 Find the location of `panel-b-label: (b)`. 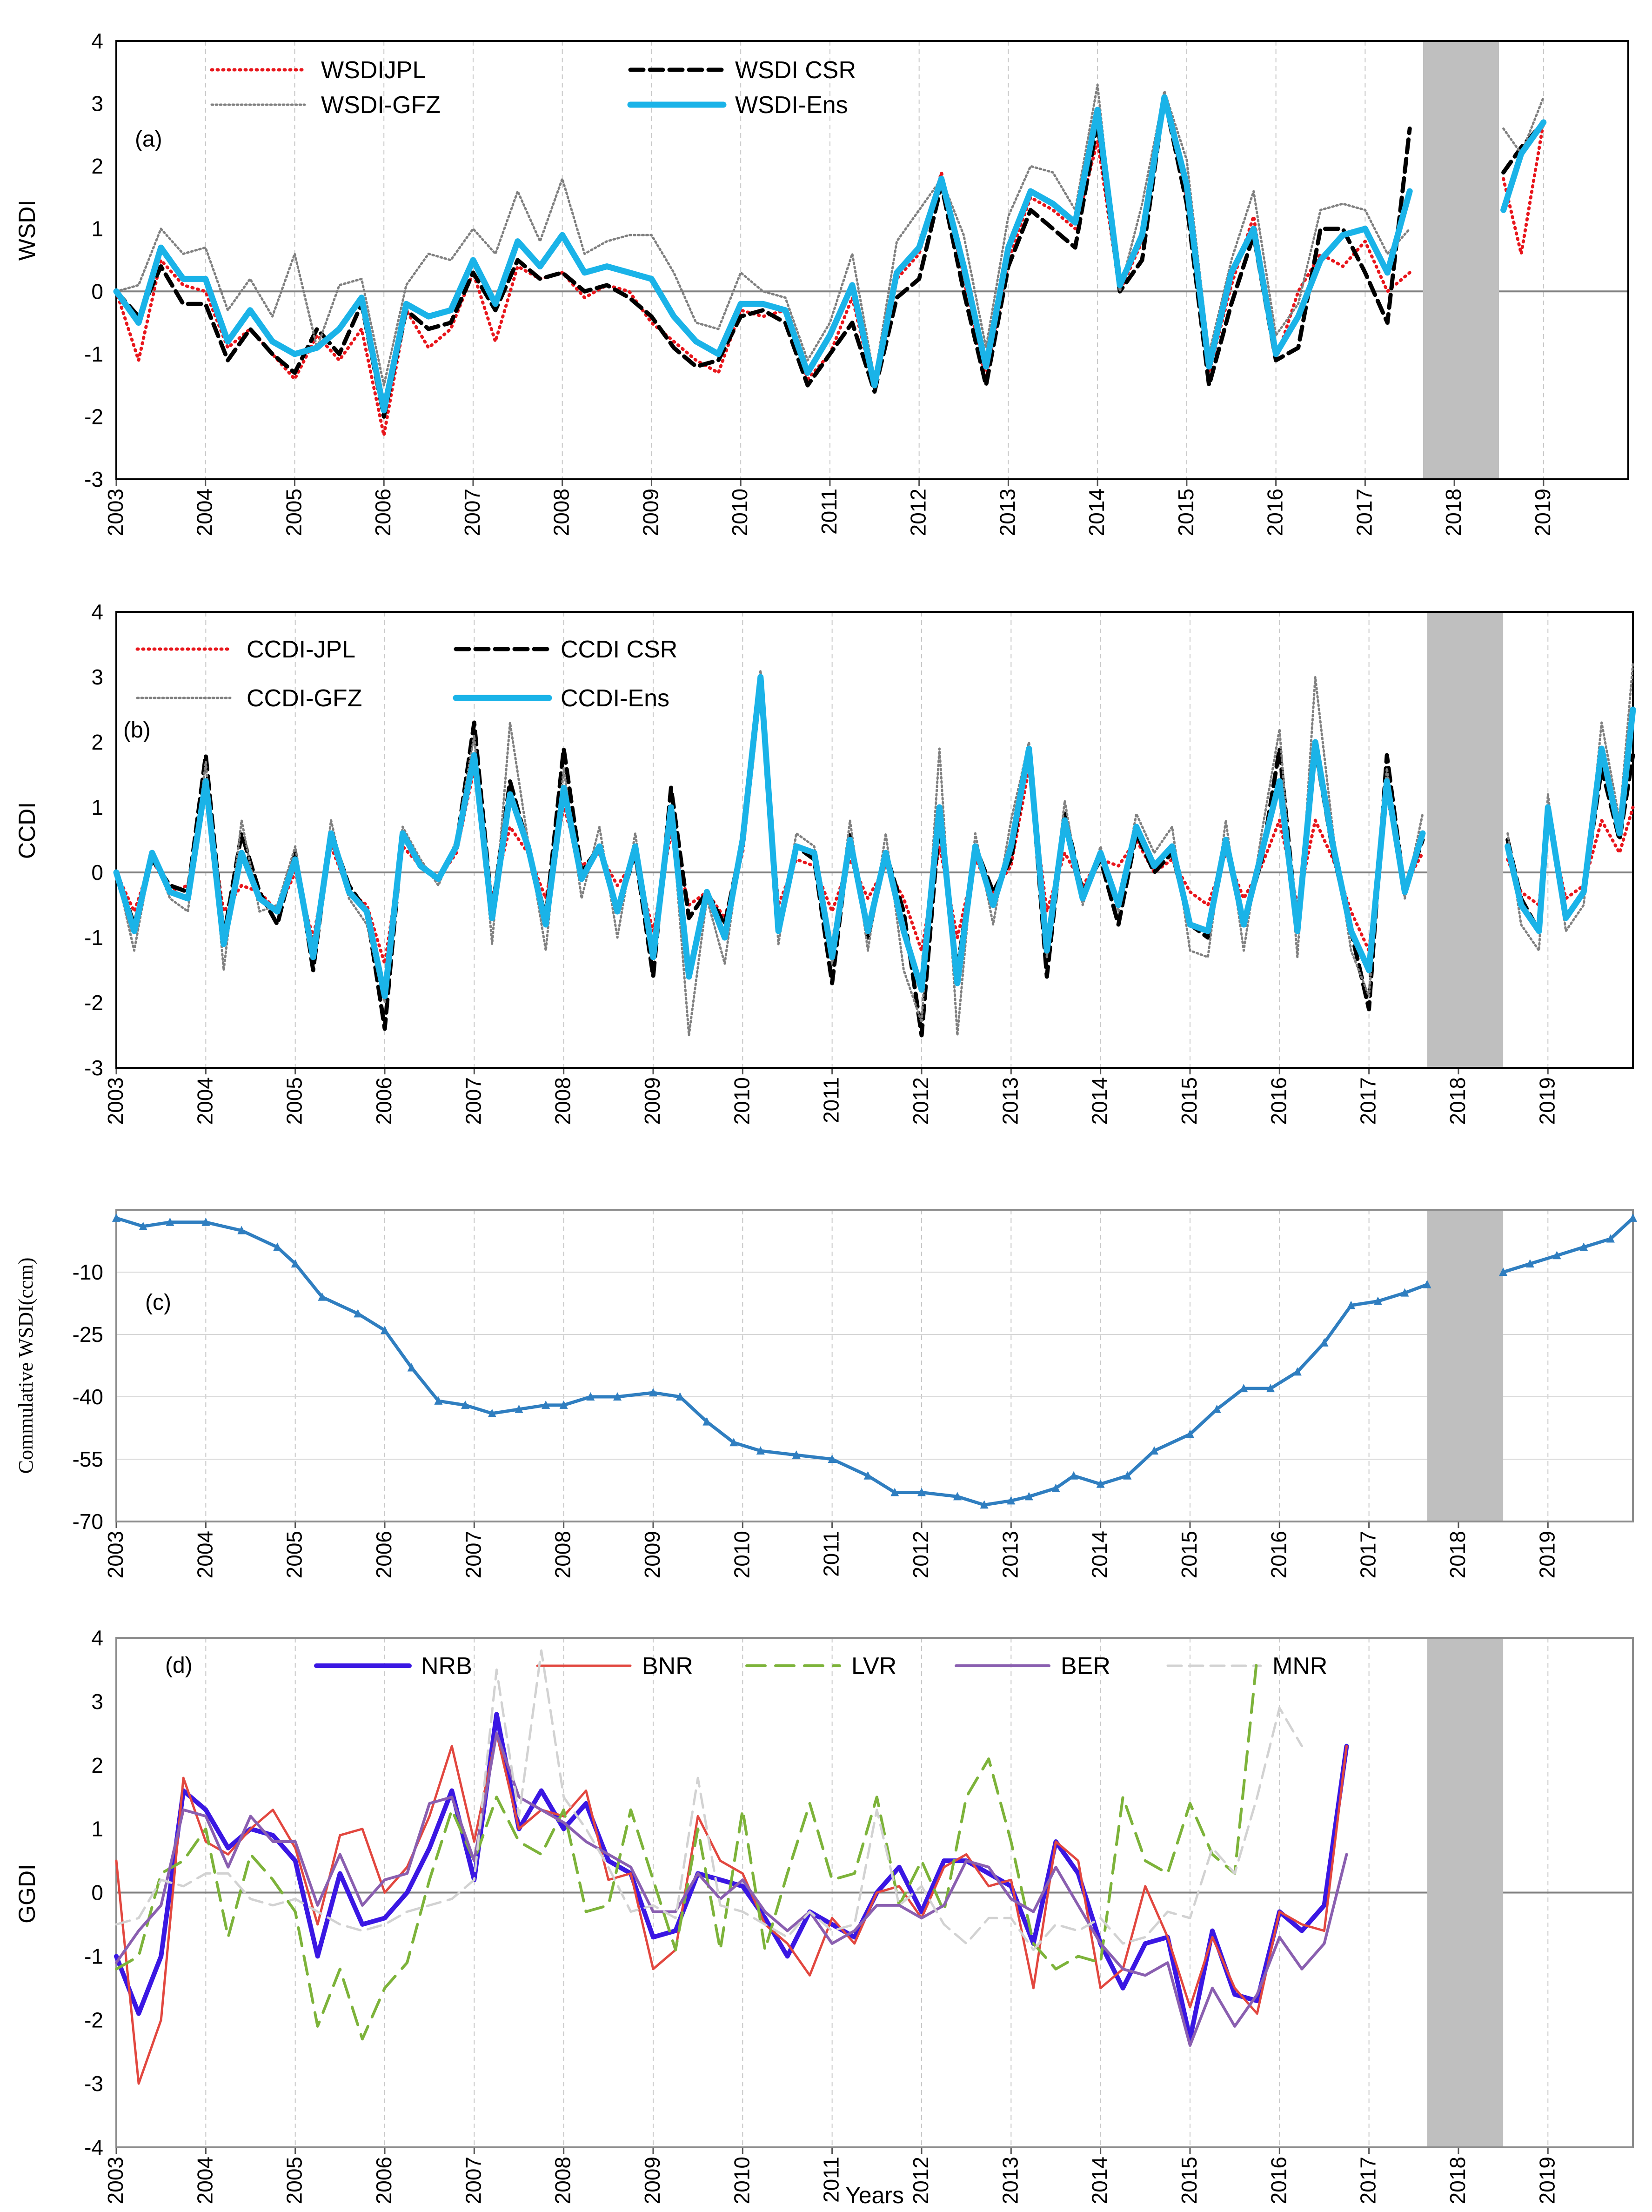

panel-b-label: (b) is located at coordinates (137, 730).